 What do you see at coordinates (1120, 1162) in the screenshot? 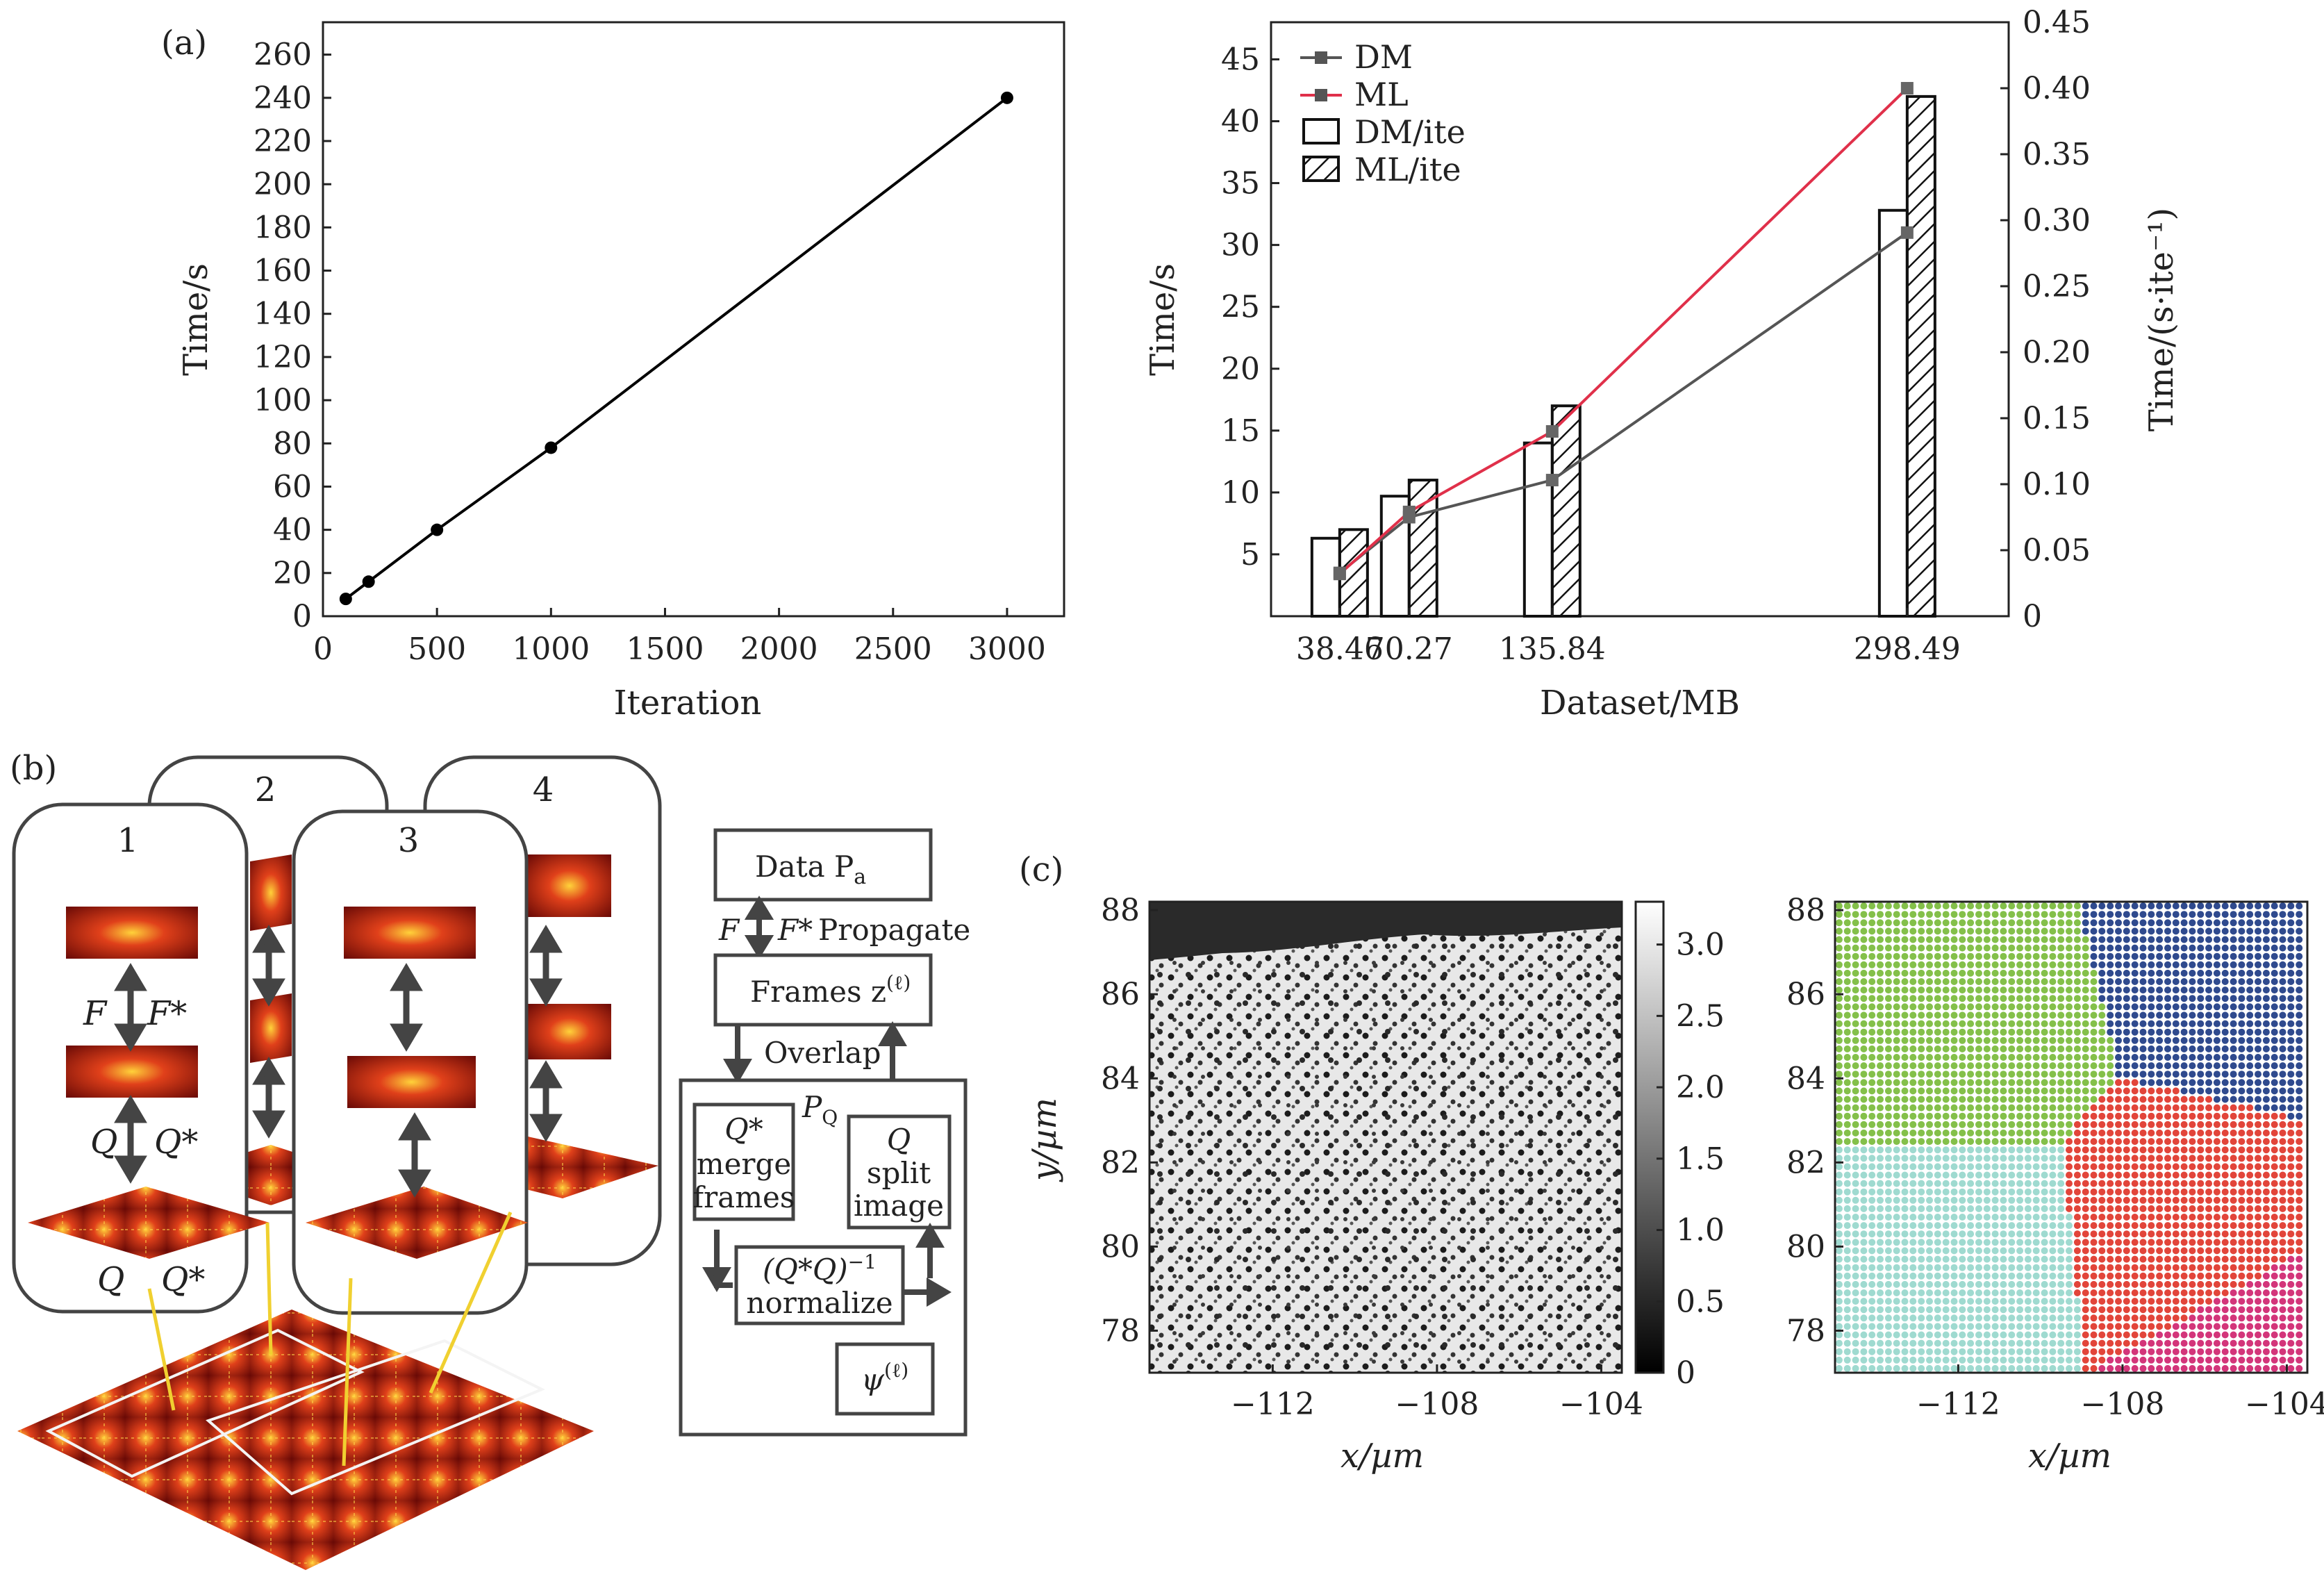
I see `ytick-label: 82` at bounding box center [1120, 1162].